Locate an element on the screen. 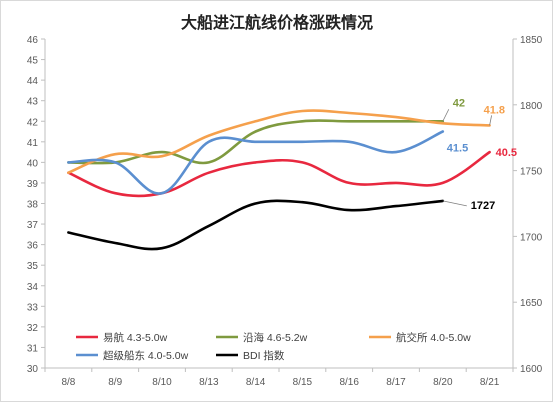 The width and height of the screenshot is (553, 408). legend-label: 沿海 4.6-5.2w is located at coordinates (275, 337).